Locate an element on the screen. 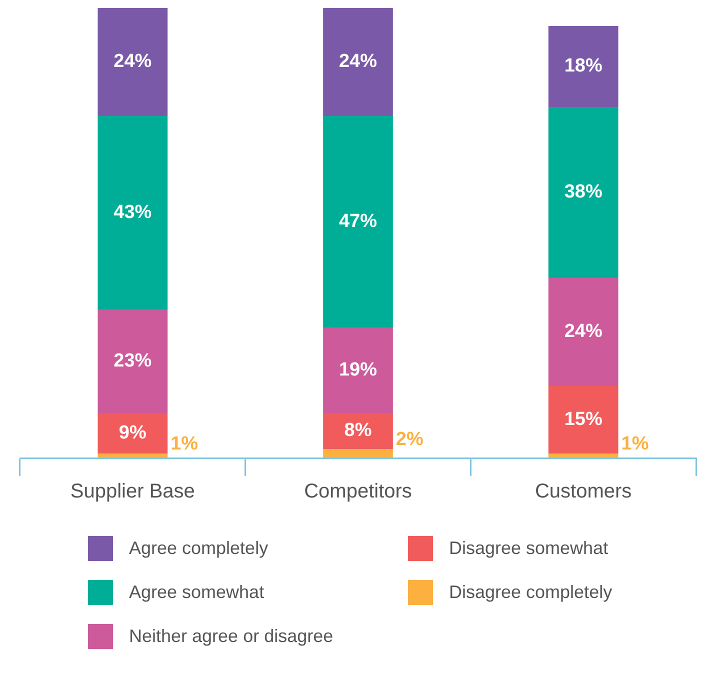 The image size is (710, 691). data-label: 15% is located at coordinates (583, 419).